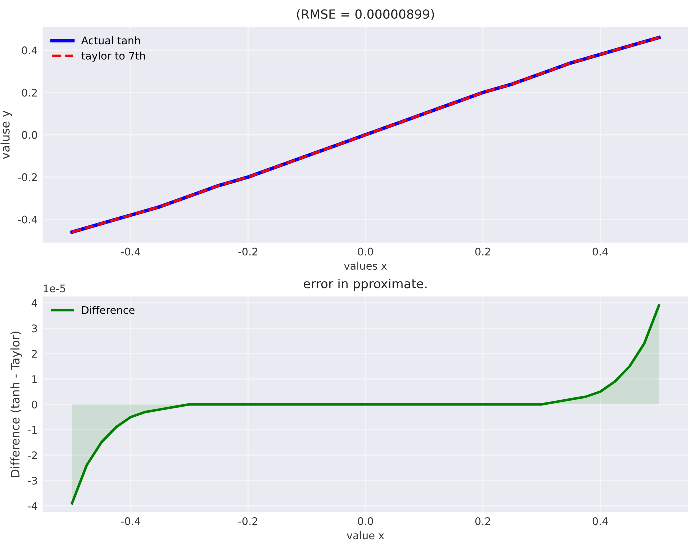 The height and width of the screenshot is (544, 692). Describe the element at coordinates (32, 456) in the screenshot. I see `y-tick-label: -2` at that location.